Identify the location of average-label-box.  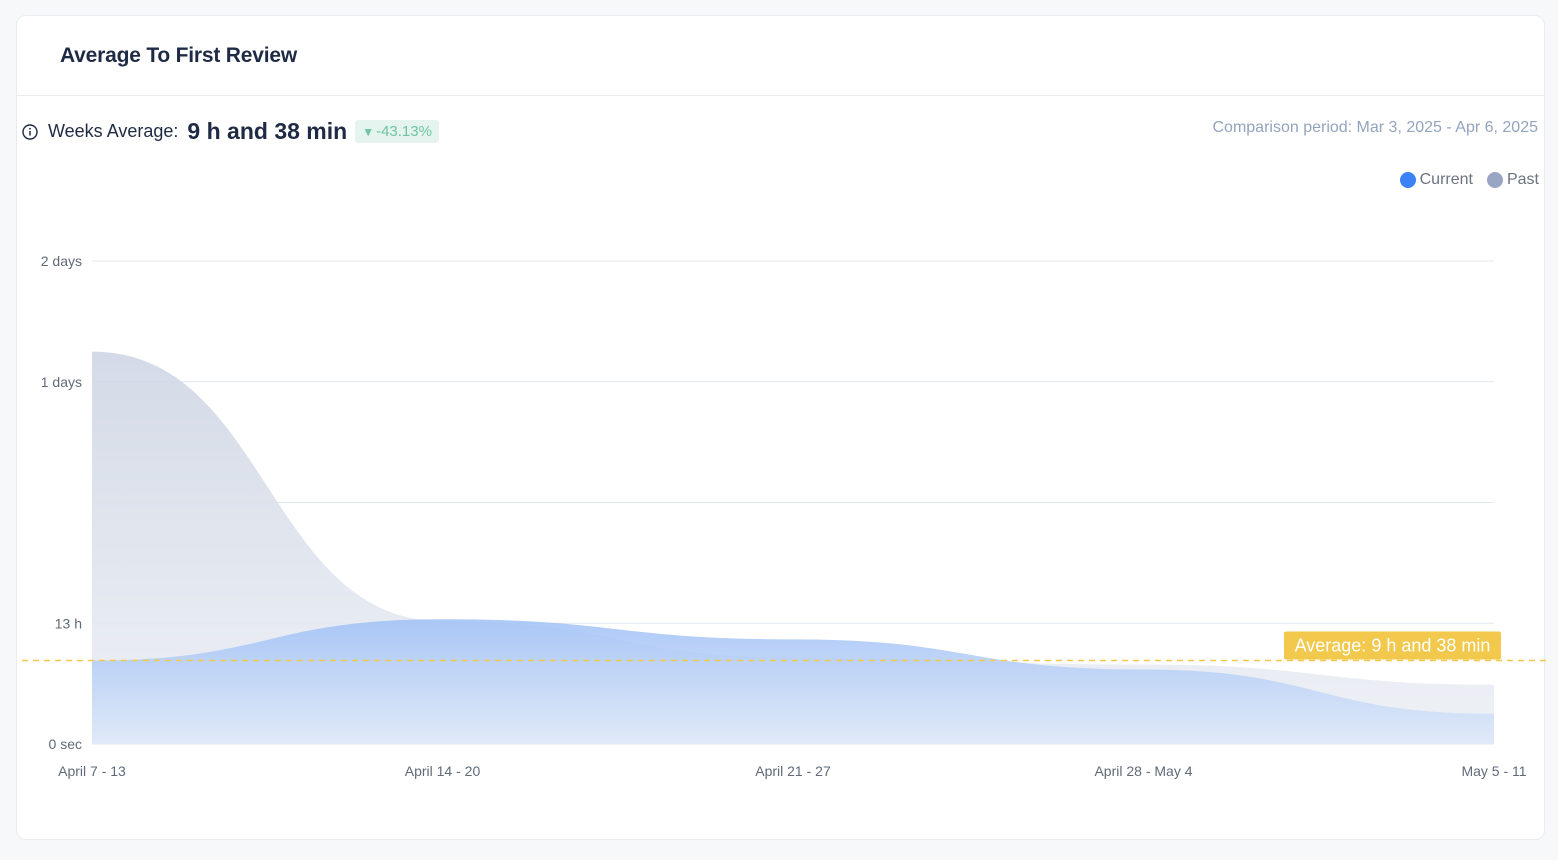
(1392, 645).